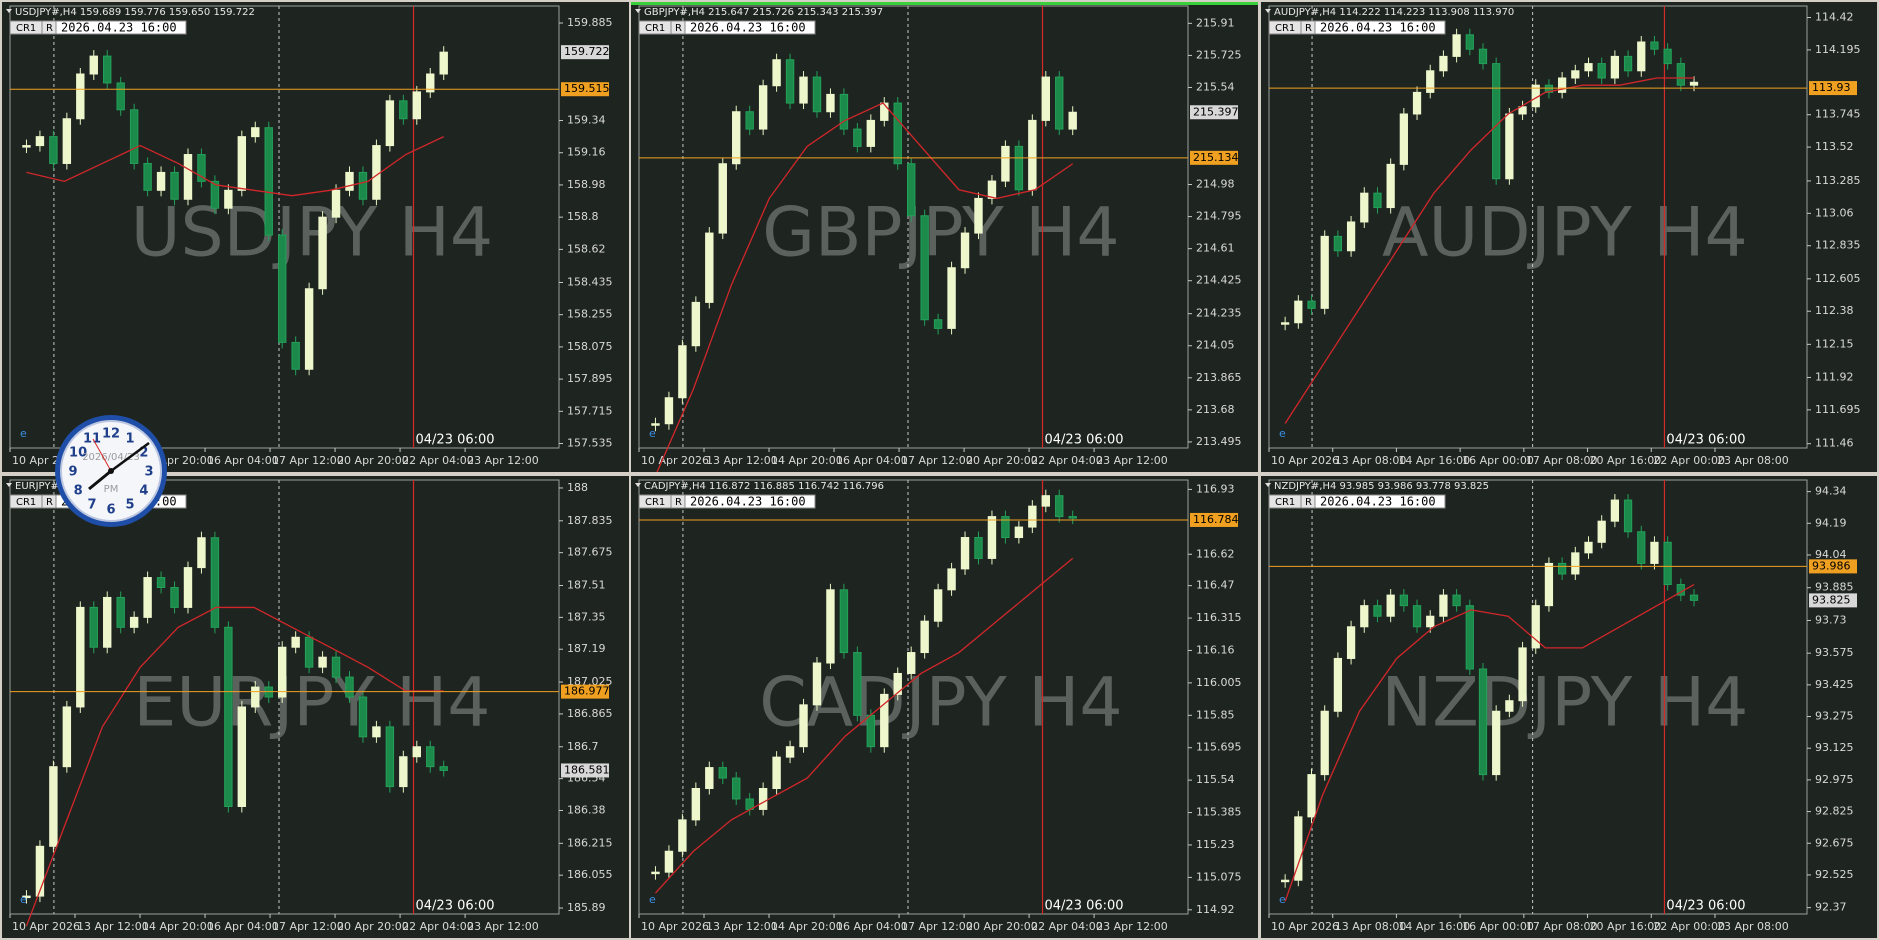  I want to click on x-tick-label: 17 Apr 12:00, so click(937, 460).